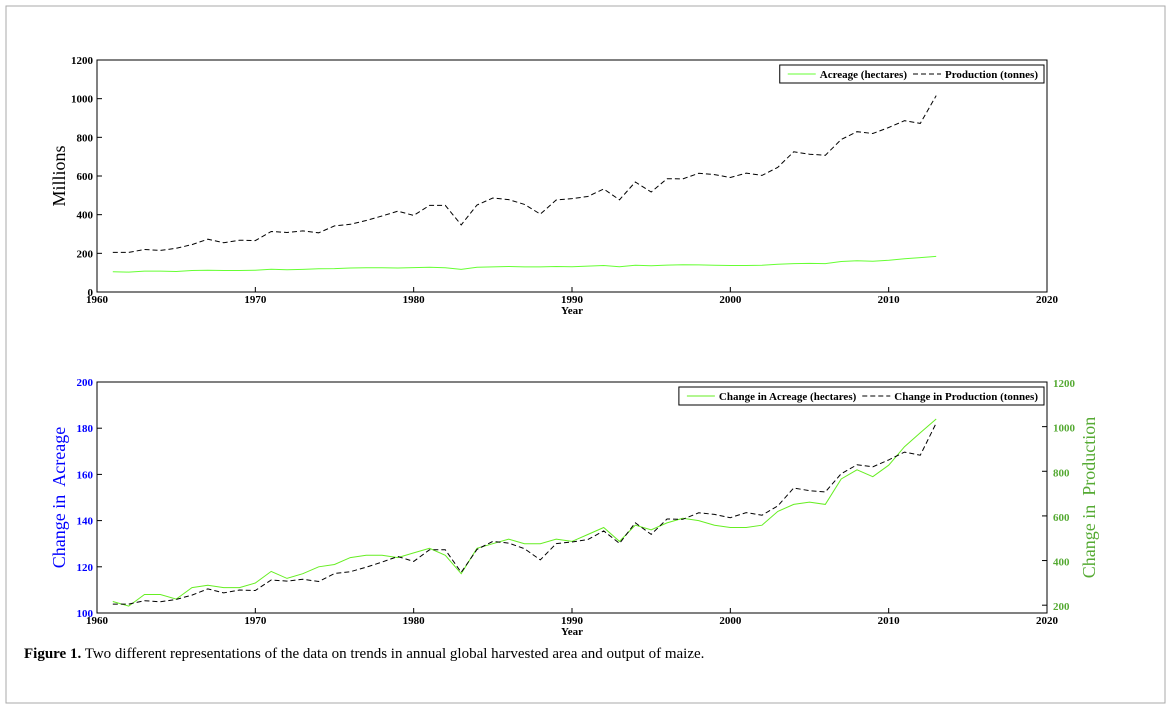 The image size is (1171, 715). Describe the element at coordinates (864, 75) in the screenshot. I see `legend-label: Acreage (hectares)` at that location.